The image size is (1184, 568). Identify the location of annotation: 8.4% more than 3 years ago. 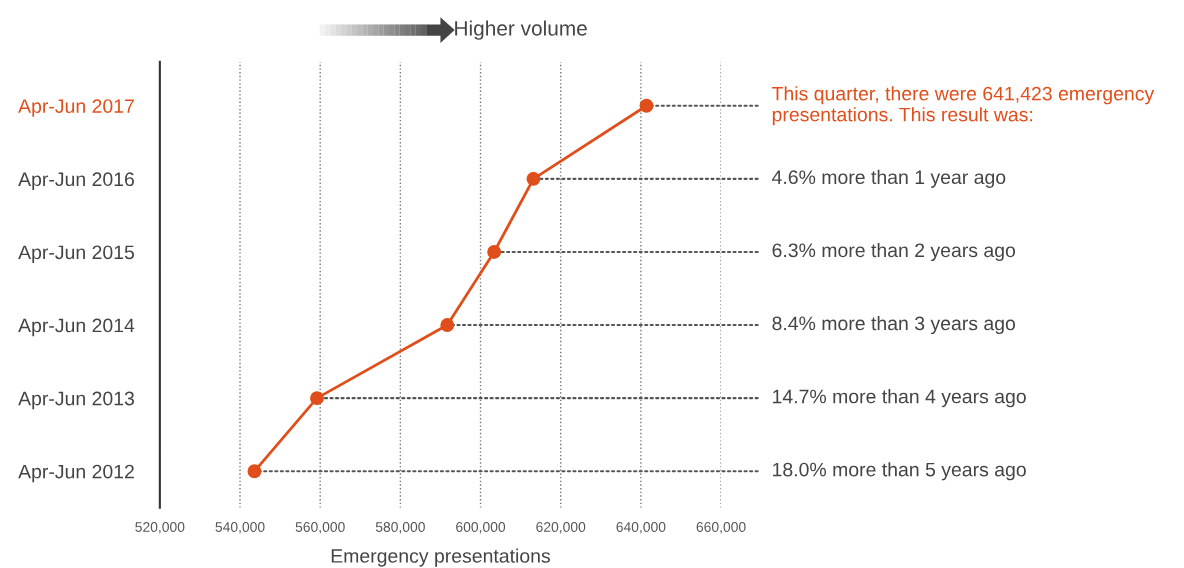
(894, 325).